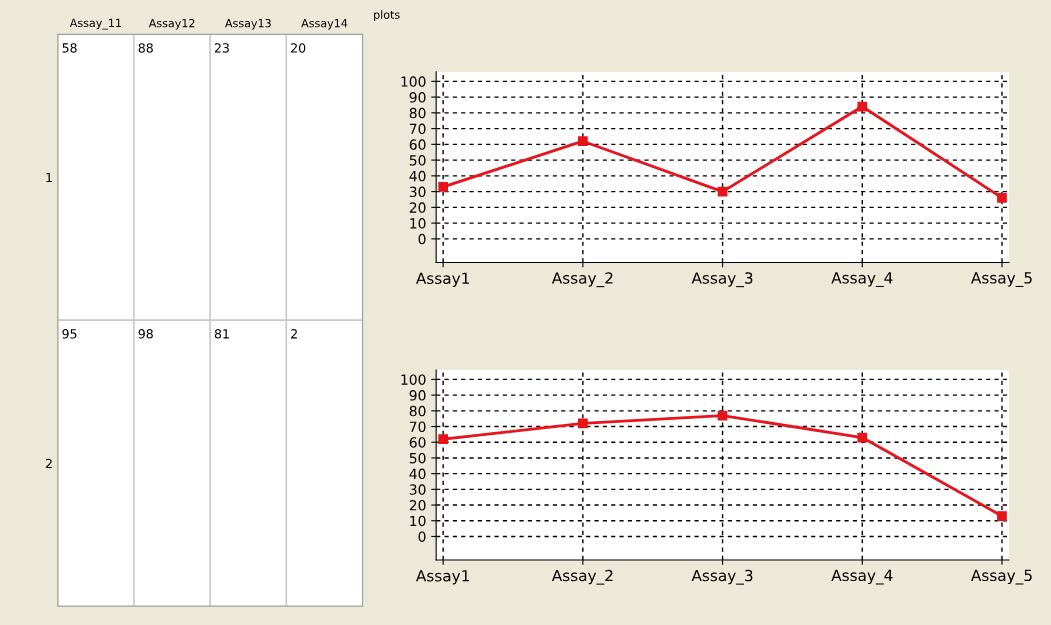  Describe the element at coordinates (298, 48) in the screenshot. I see `data-label: 20` at that location.